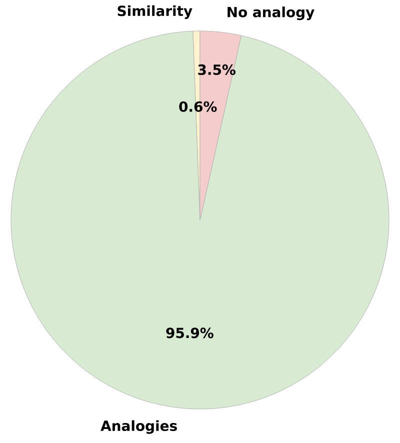 The height and width of the screenshot is (443, 400). I want to click on data-label: 95.9%, so click(190, 333).